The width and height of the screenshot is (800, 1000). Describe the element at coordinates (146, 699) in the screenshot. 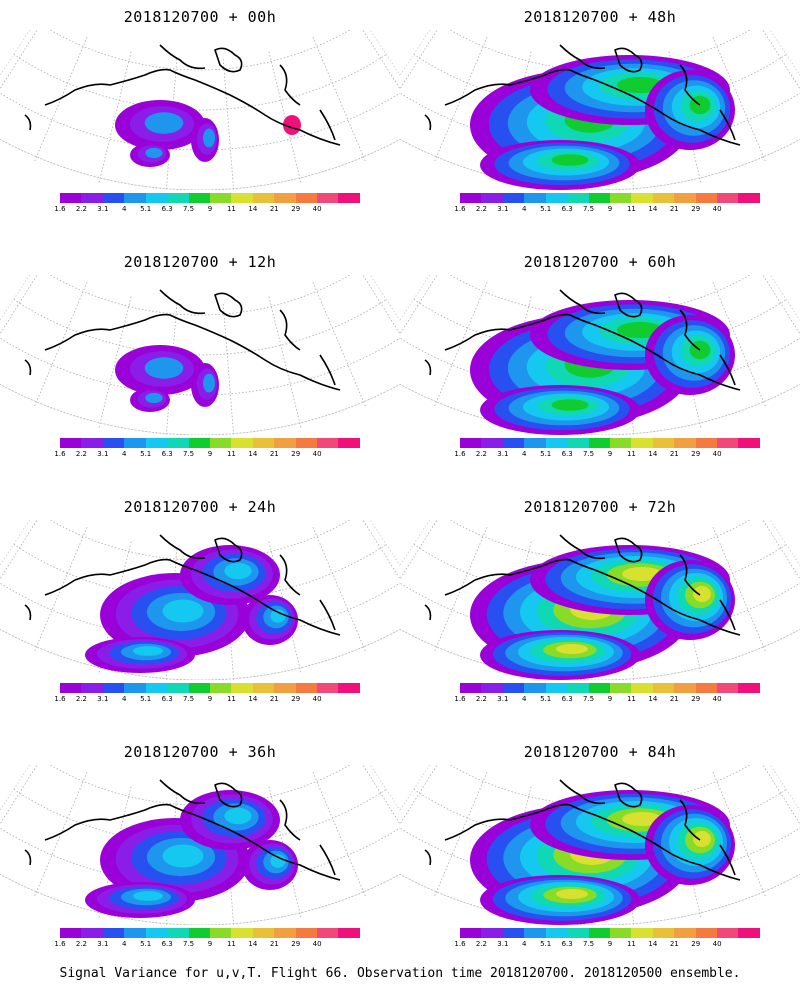

I see `colorbar-label: 5.1` at that location.